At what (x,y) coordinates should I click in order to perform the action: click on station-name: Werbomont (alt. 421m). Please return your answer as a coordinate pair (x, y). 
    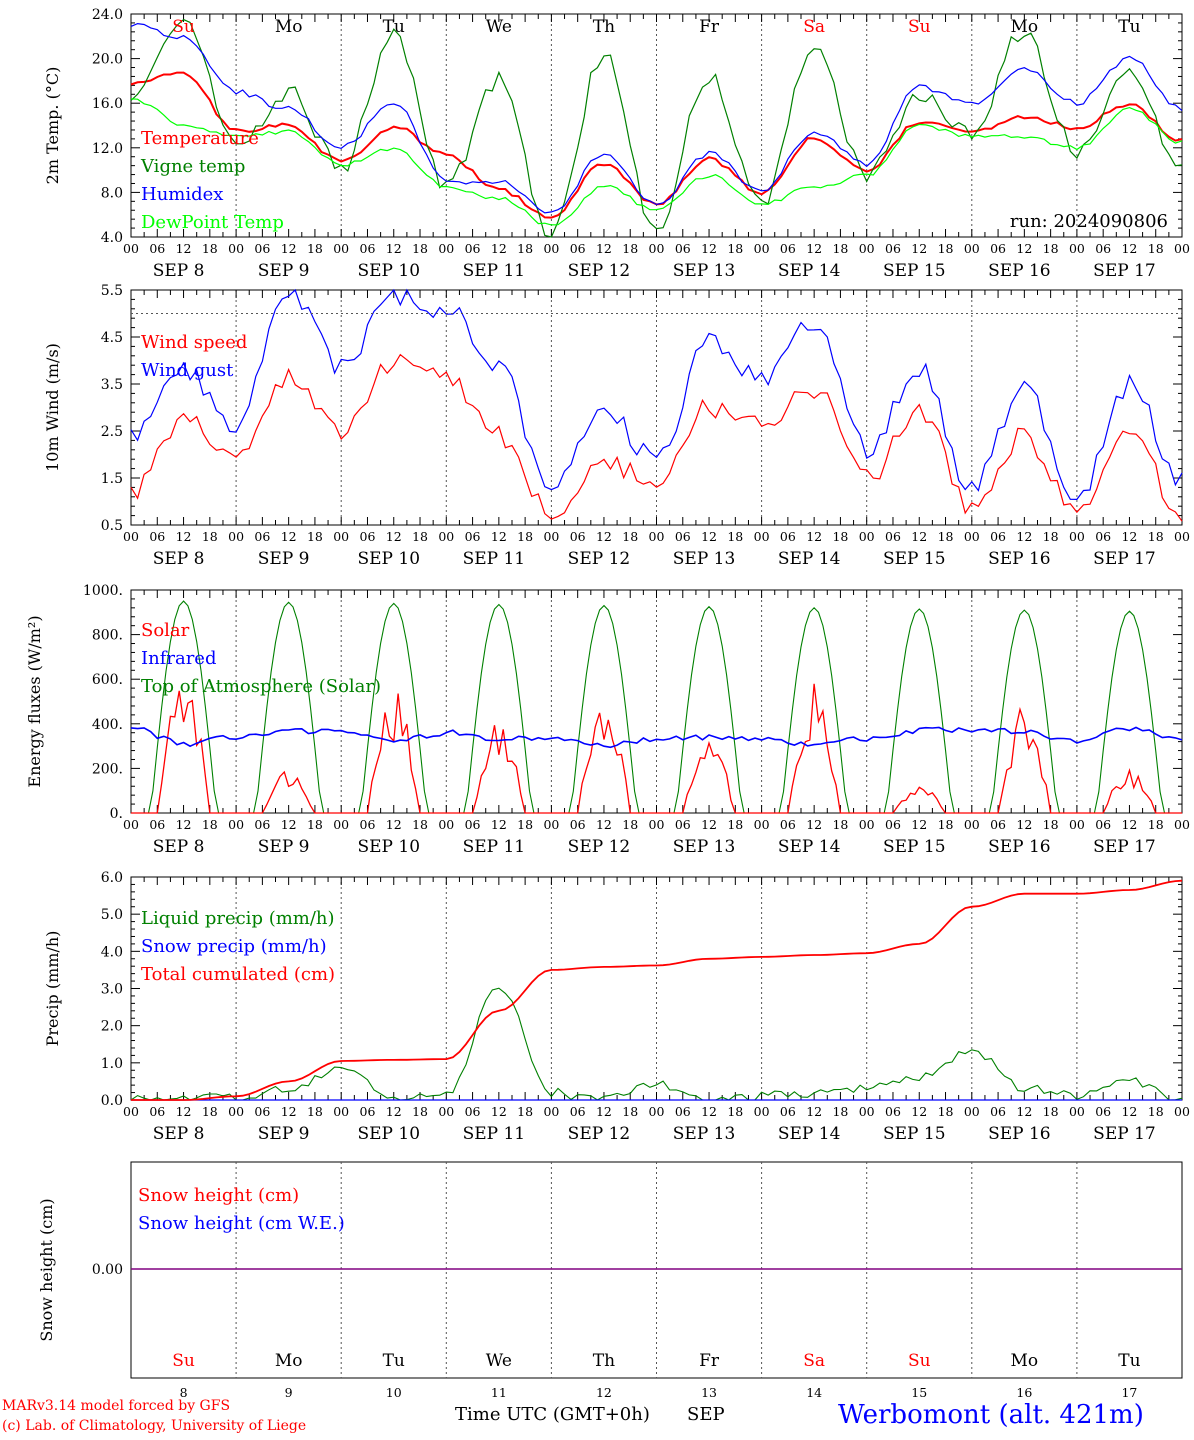
    Looking at the image, I should click on (991, 1415).